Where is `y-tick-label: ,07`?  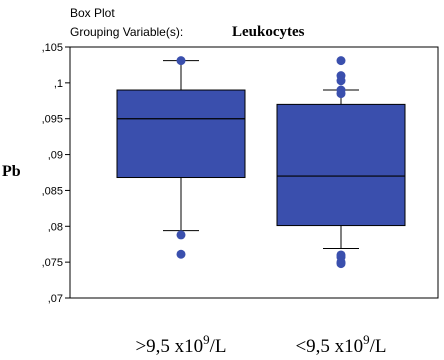 y-tick-label: ,07 is located at coordinates (55, 299).